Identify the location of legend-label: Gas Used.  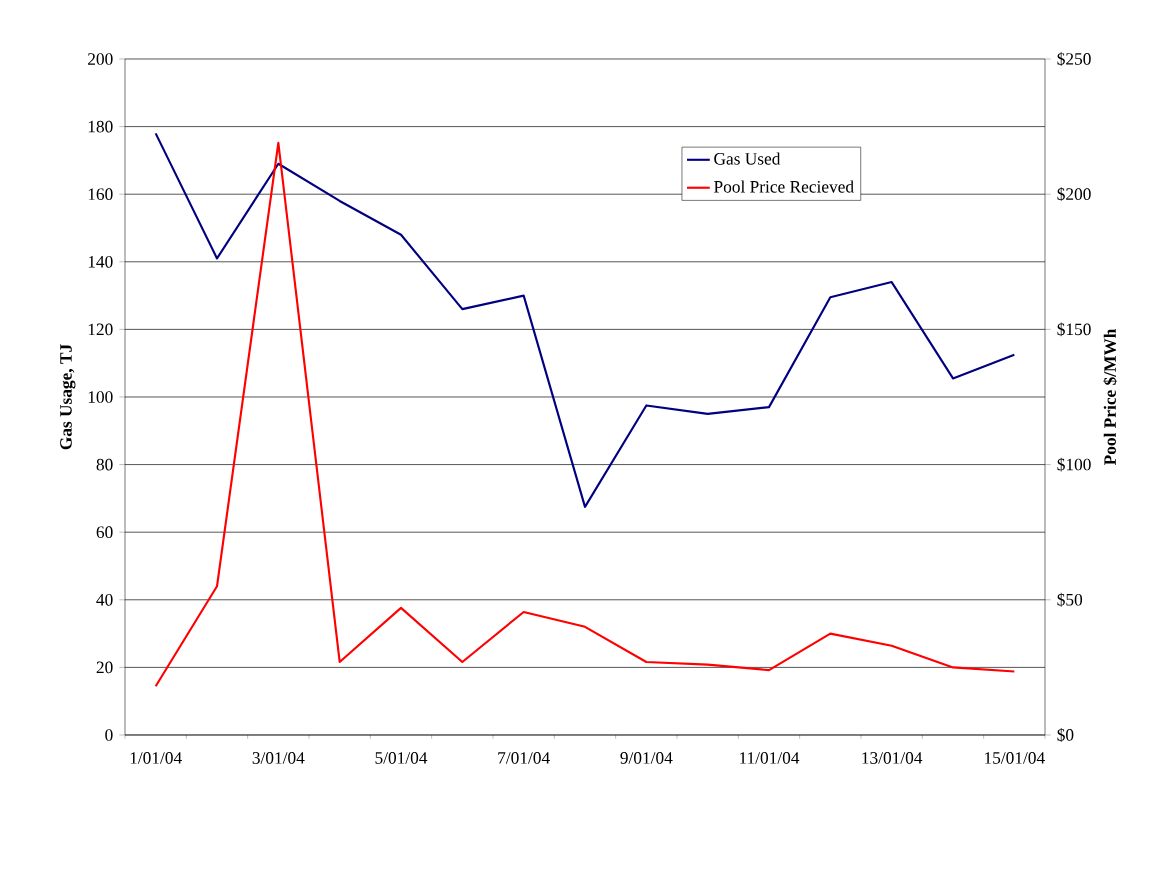
(747, 158).